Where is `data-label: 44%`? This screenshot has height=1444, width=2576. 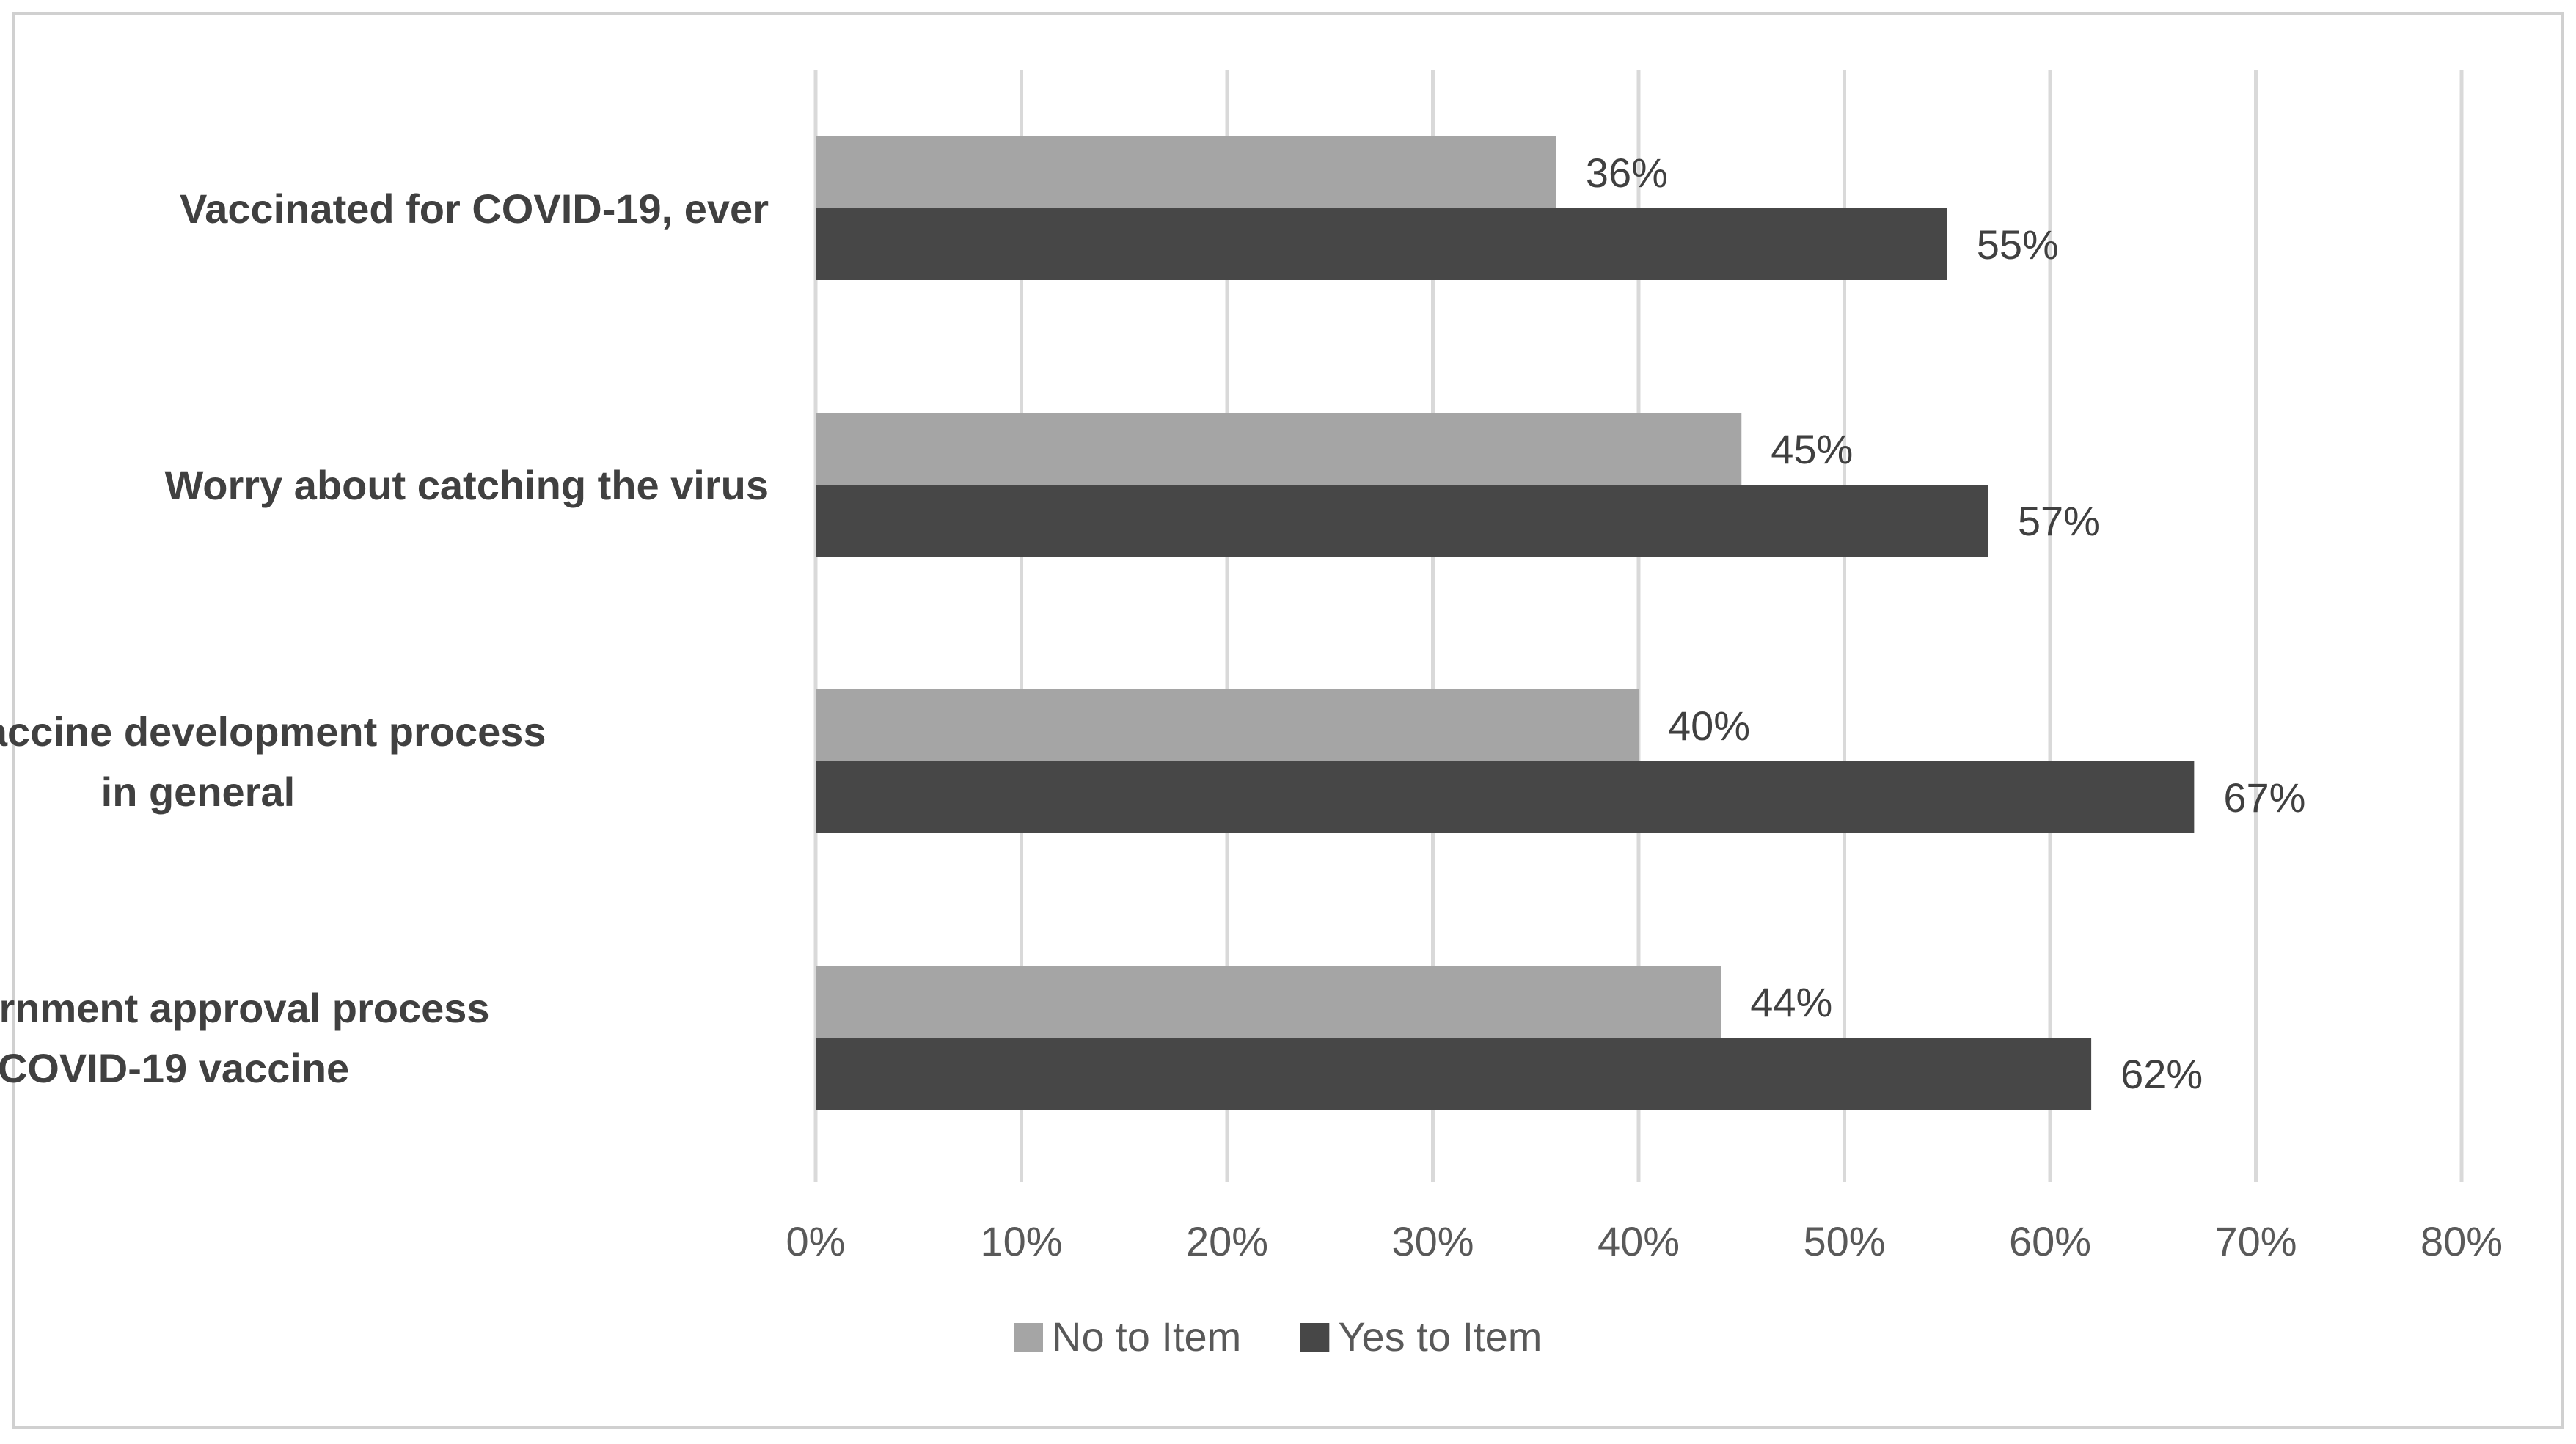 data-label: 44% is located at coordinates (1791, 1002).